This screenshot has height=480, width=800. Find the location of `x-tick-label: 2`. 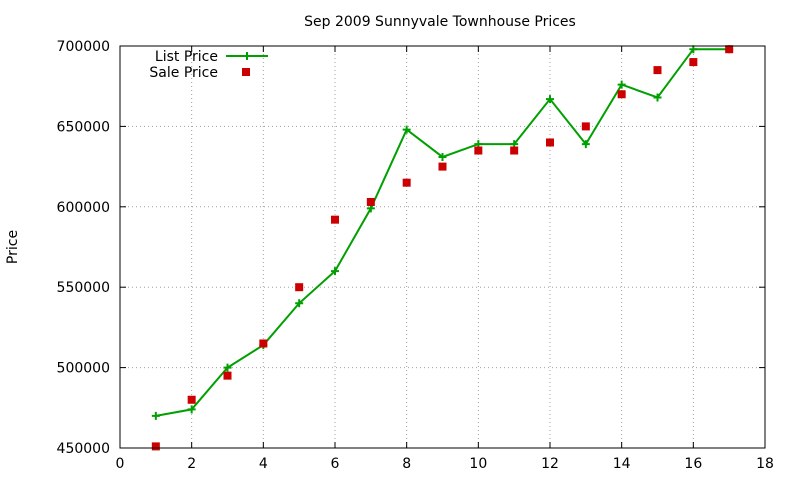

x-tick-label: 2 is located at coordinates (191, 464).